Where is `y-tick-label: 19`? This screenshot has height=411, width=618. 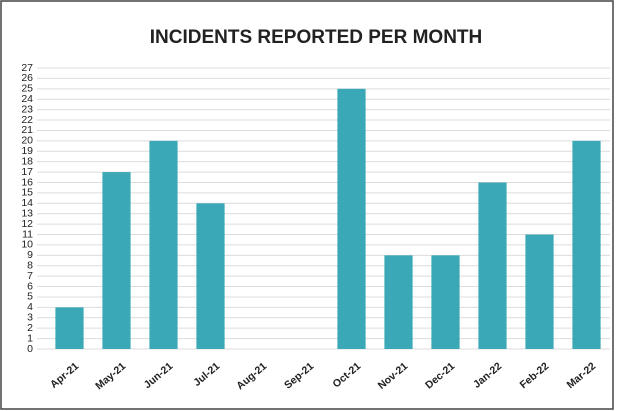
y-tick-label: 19 is located at coordinates (27, 151).